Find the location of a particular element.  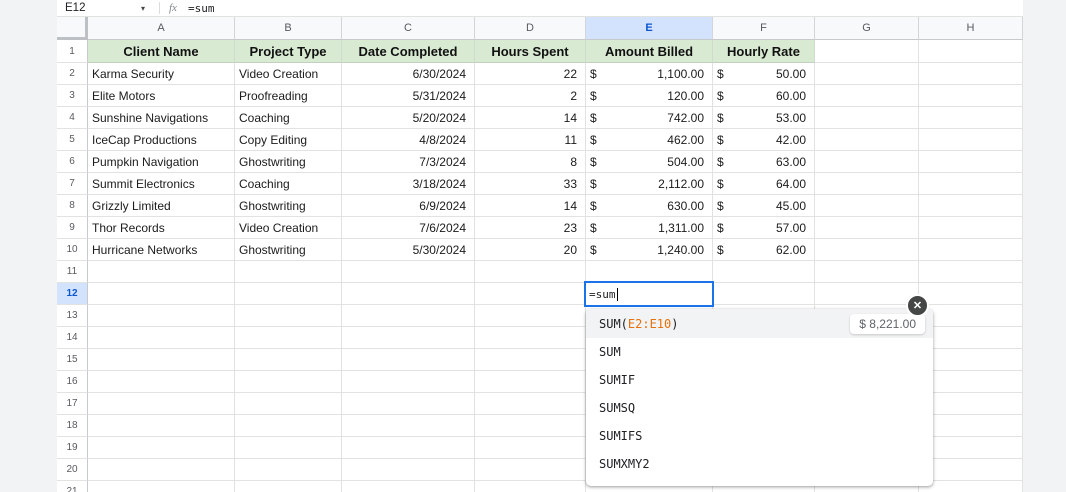

cell-H21 is located at coordinates (971, 486).